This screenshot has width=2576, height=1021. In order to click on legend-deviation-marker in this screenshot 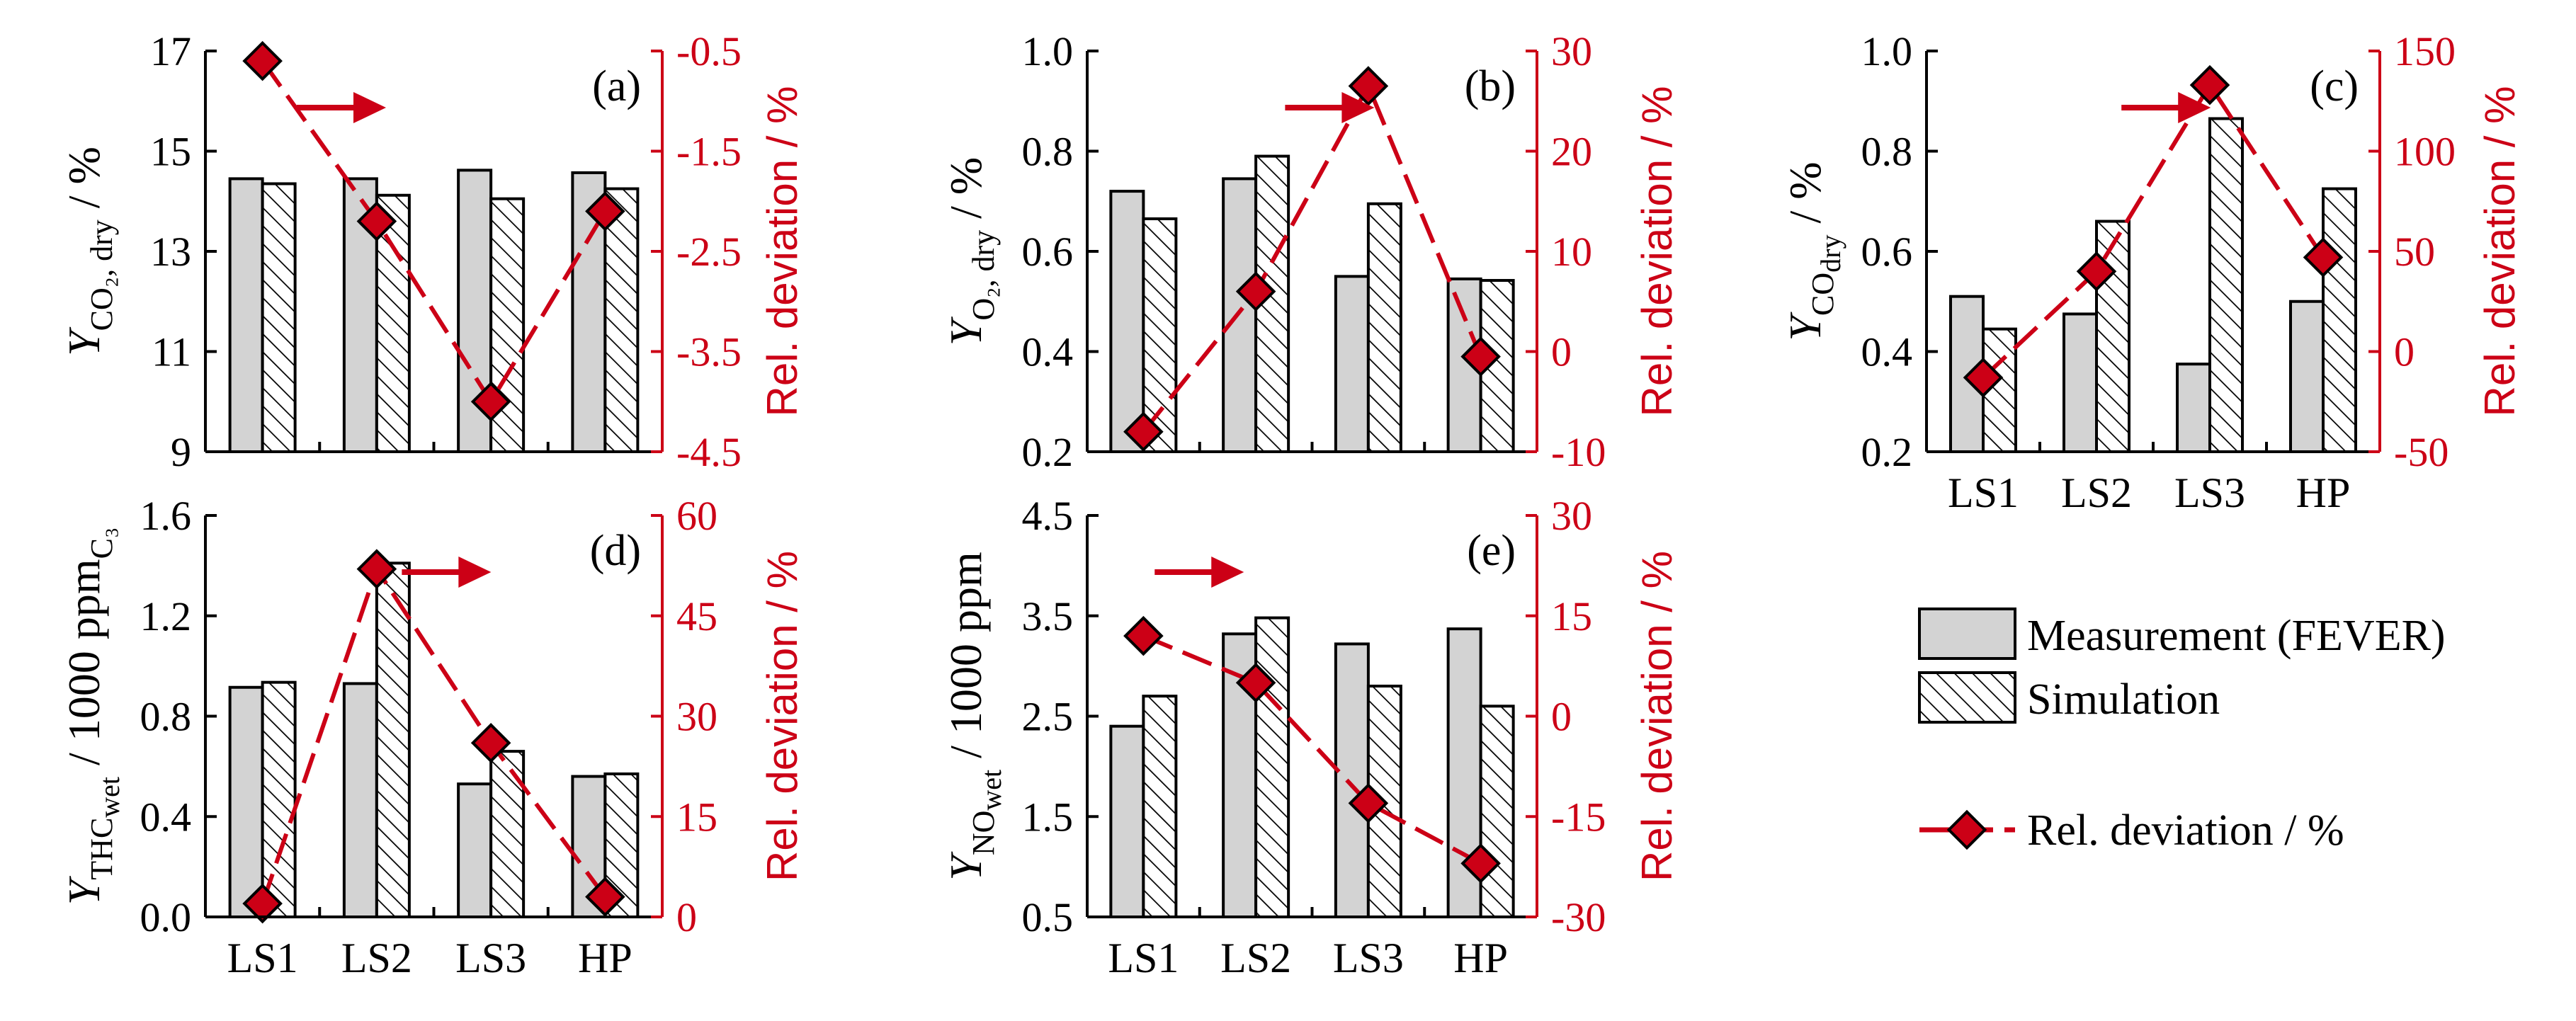, I will do `click(1966, 829)`.